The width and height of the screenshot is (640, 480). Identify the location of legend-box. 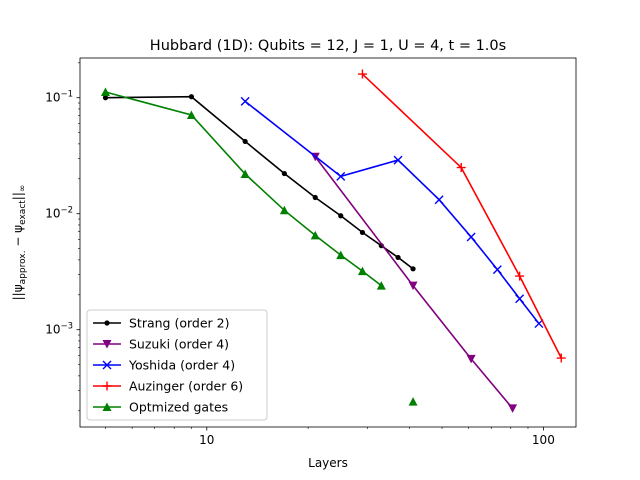
(177, 365).